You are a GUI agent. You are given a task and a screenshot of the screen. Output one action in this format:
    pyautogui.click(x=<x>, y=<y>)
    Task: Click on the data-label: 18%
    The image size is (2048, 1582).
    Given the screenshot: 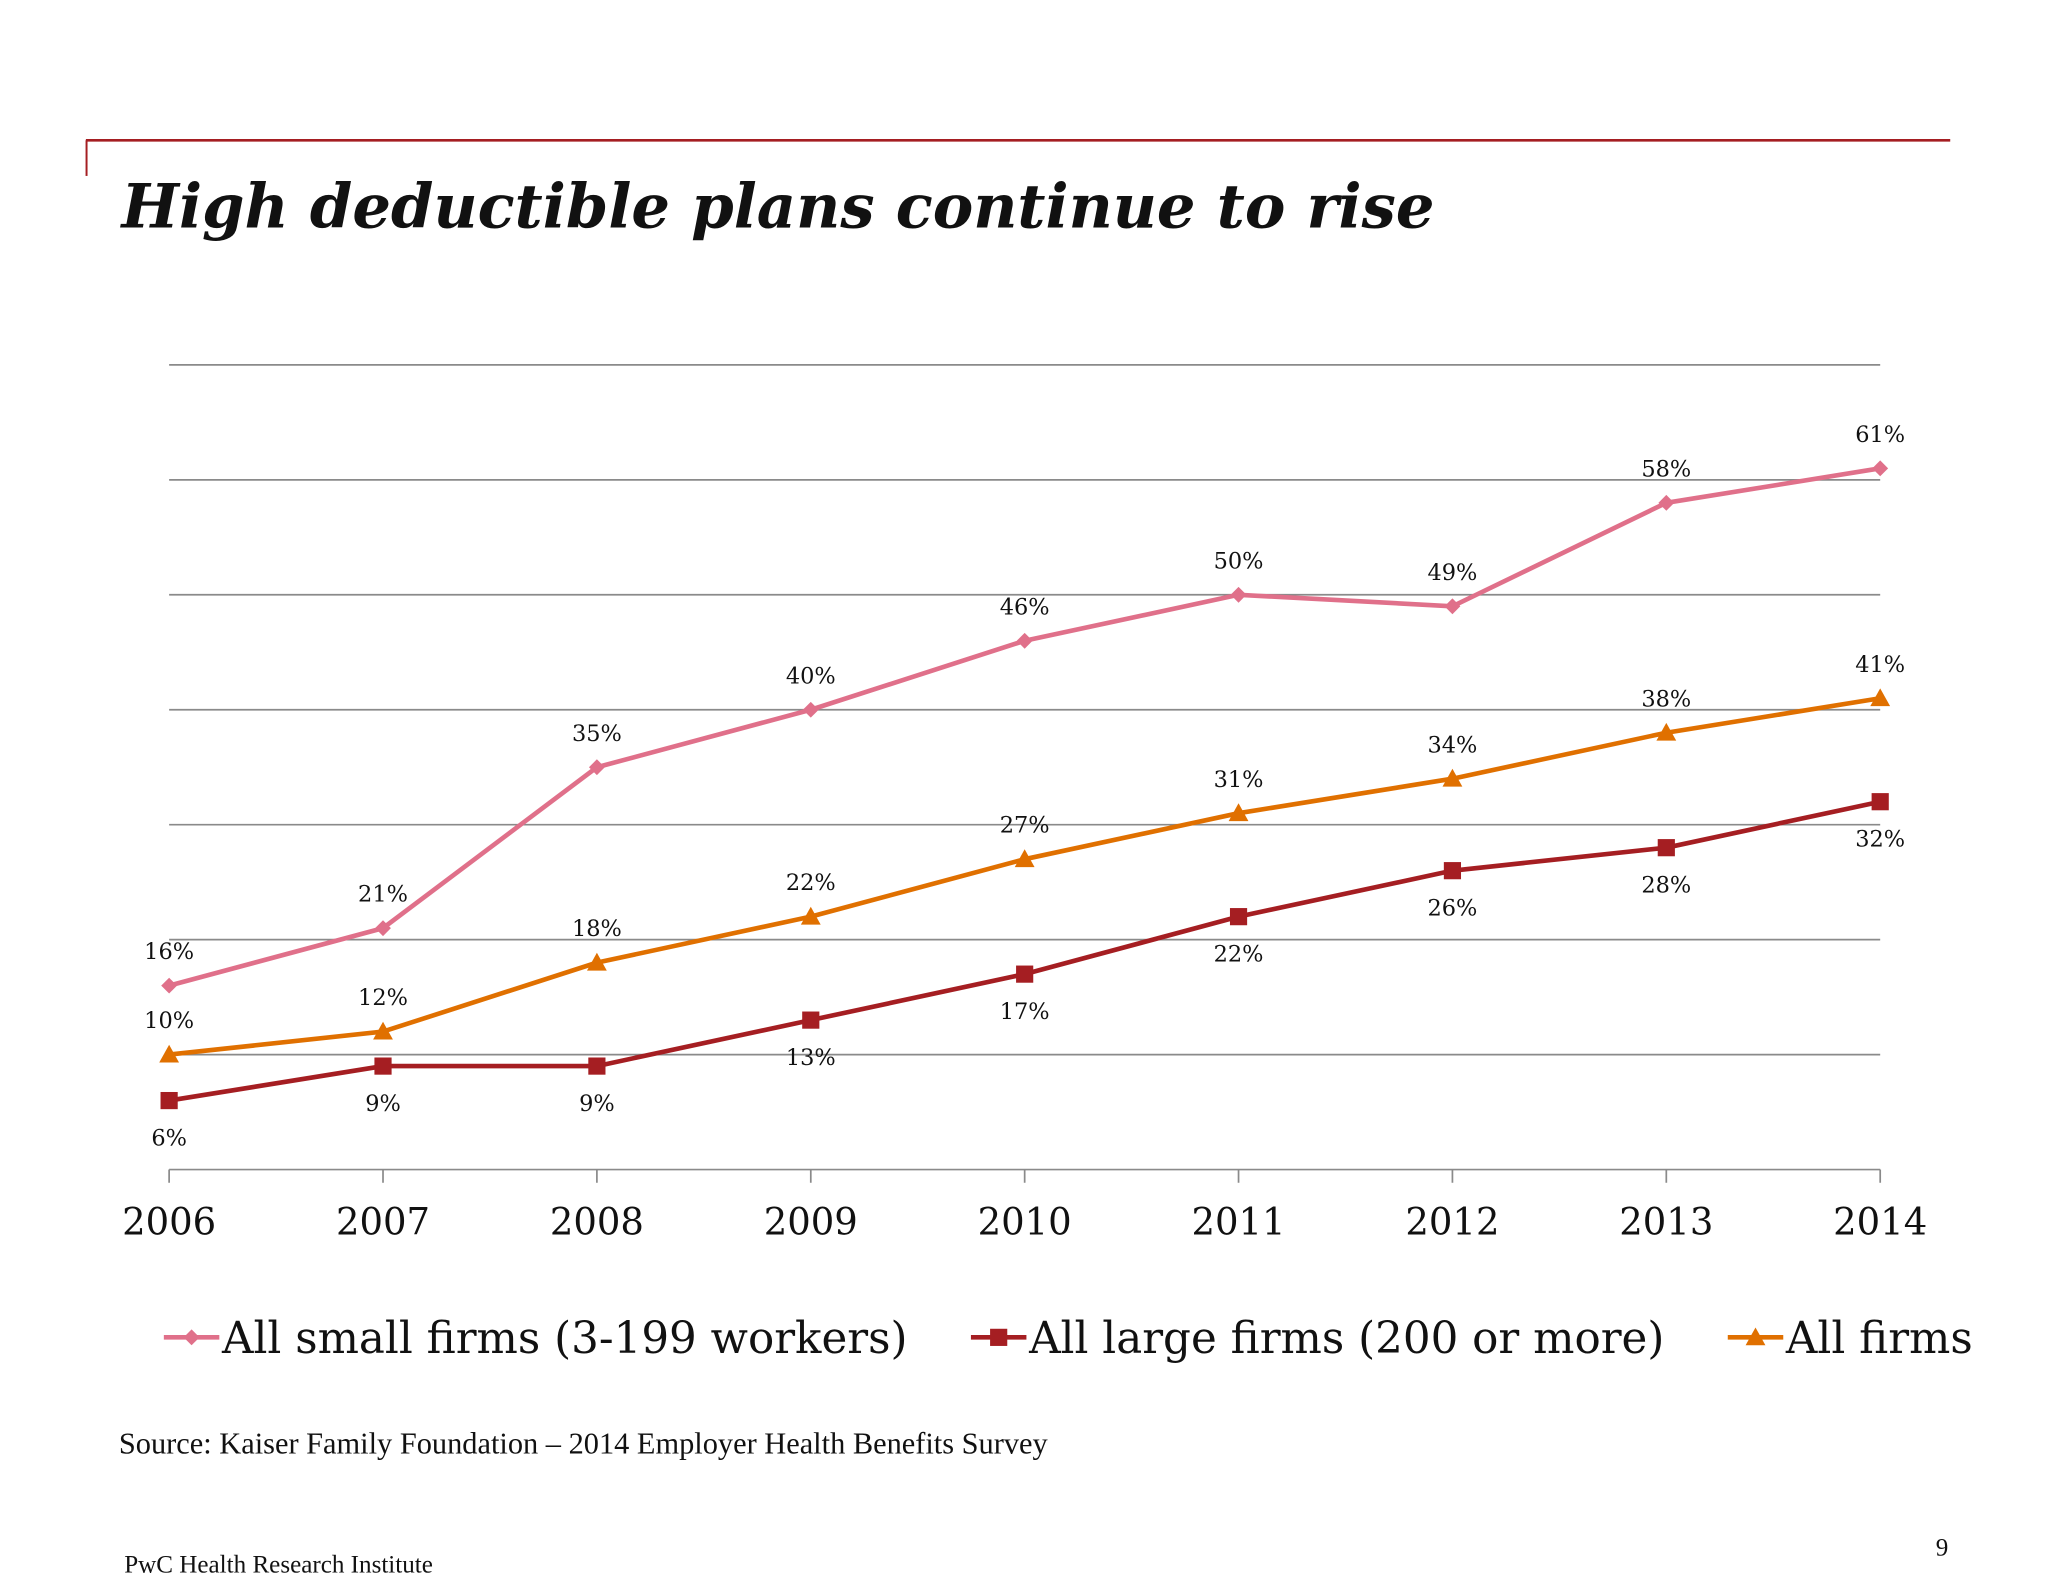 What is the action you would take?
    pyautogui.click(x=597, y=929)
    